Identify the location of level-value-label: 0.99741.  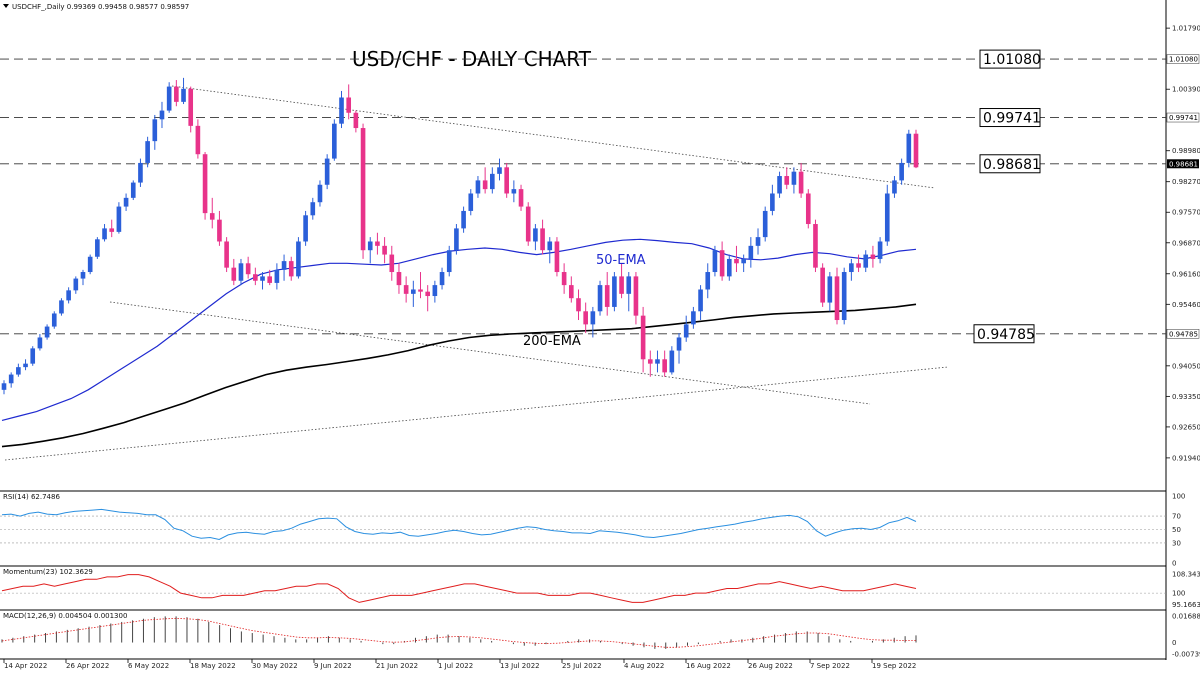
(1012, 119).